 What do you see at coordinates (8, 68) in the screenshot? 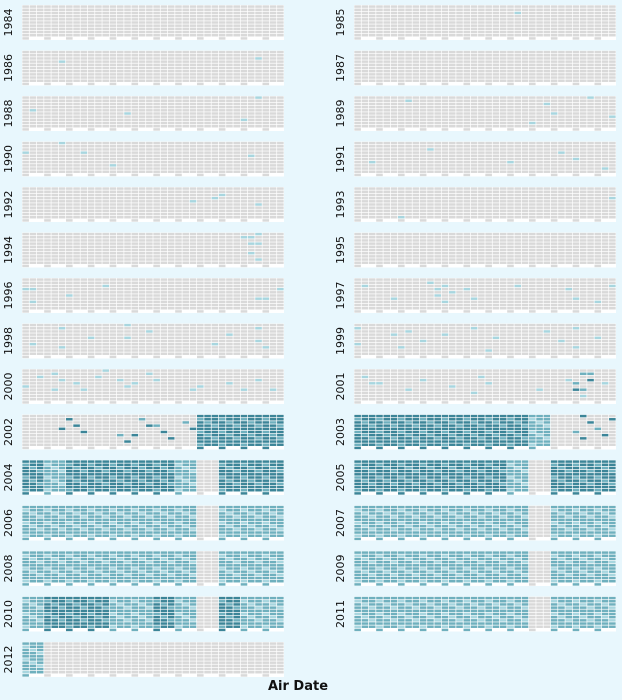
I see `year-label: 1986` at bounding box center [8, 68].